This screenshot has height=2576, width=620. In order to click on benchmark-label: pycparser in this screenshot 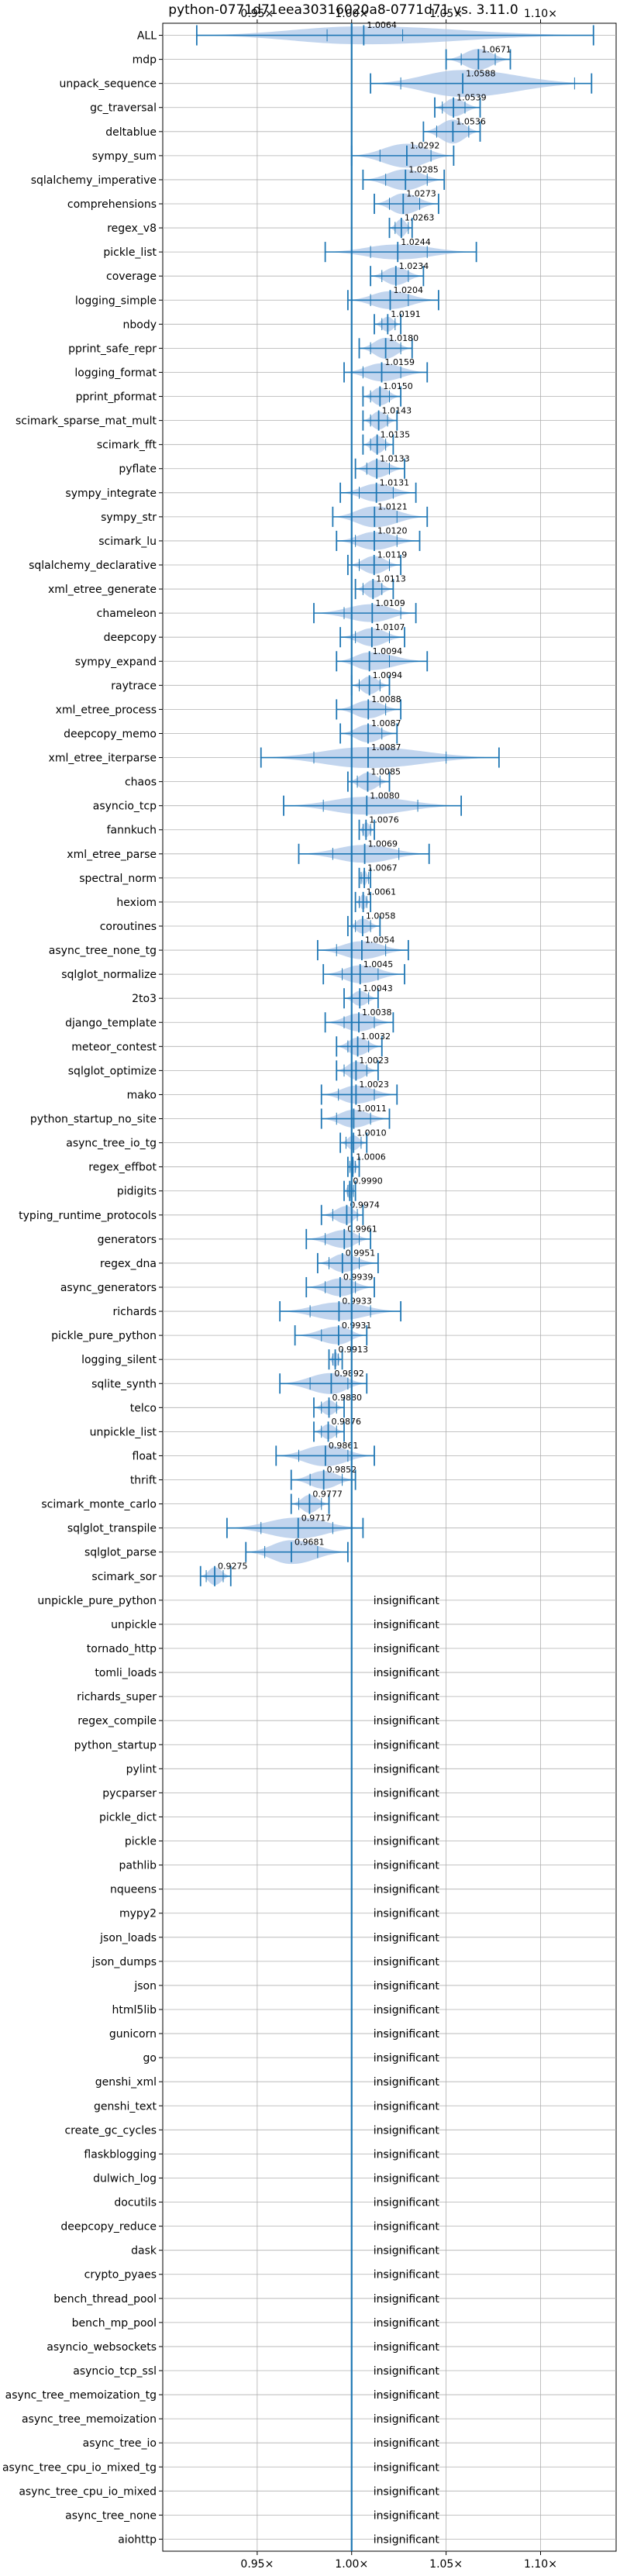, I will do `click(129, 1793)`.